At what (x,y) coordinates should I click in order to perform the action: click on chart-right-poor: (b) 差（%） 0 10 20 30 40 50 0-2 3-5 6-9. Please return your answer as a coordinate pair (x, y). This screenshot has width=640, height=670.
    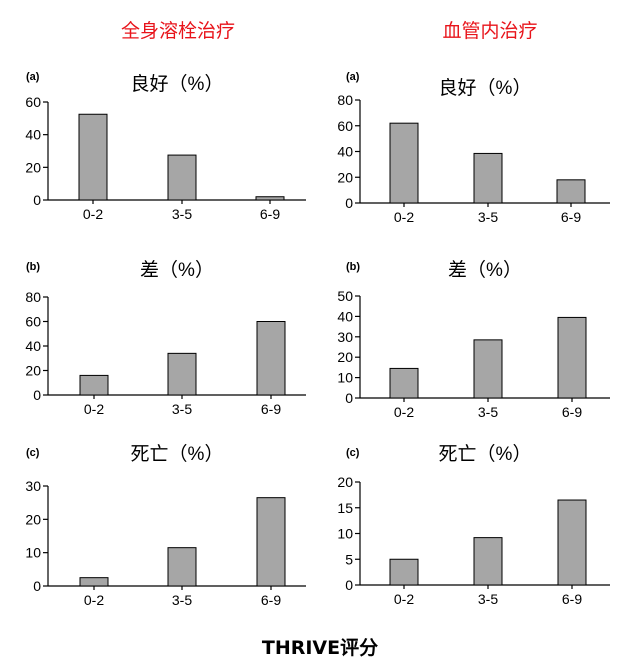
    Looking at the image, I should click on (473, 339).